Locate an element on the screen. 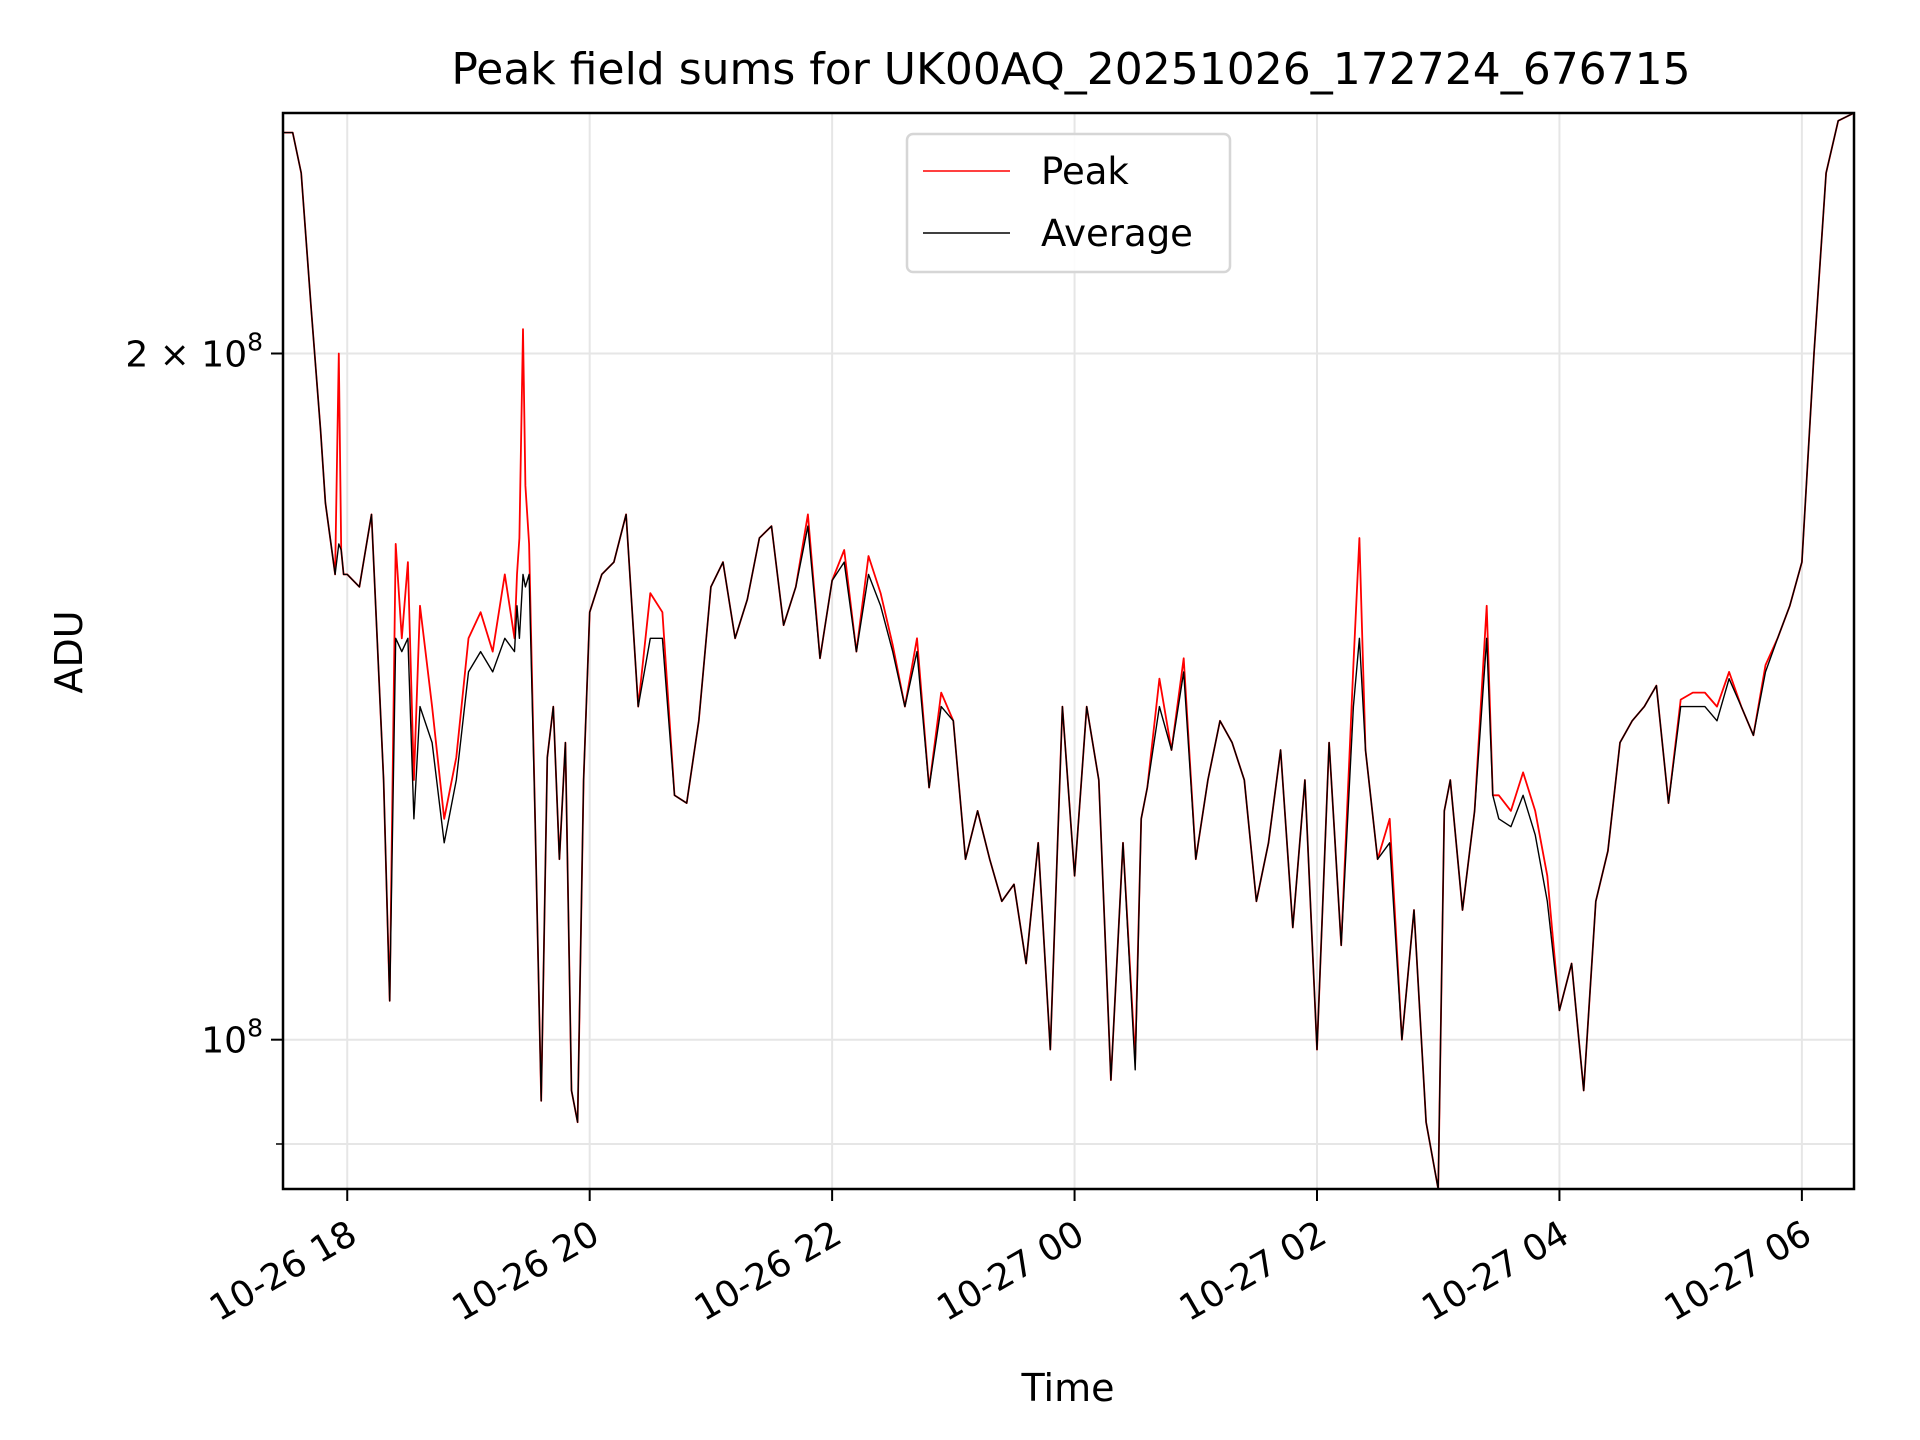 The height and width of the screenshot is (1440, 1920). legend-peak-label: Peak is located at coordinates (1085, 171).